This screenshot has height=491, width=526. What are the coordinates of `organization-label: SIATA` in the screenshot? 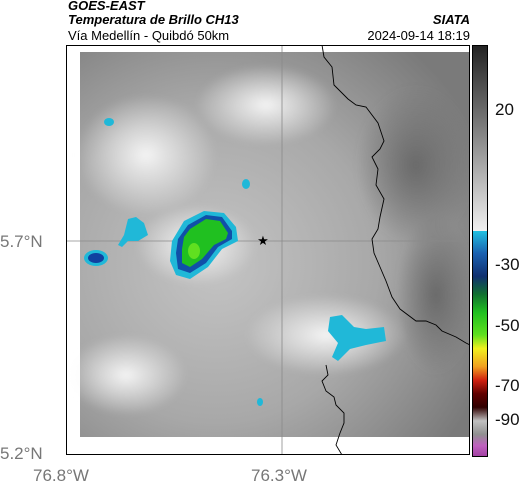 It's located at (451, 19).